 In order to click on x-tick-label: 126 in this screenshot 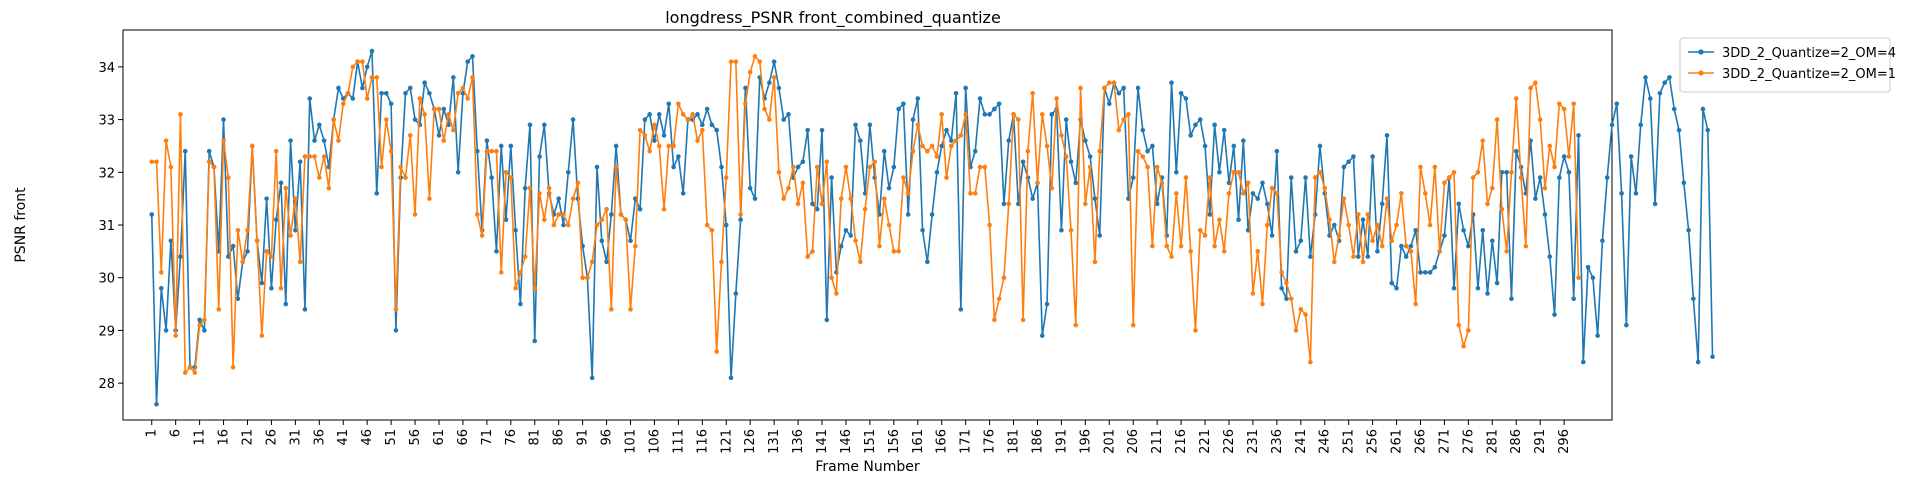, I will do `click(750, 441)`.